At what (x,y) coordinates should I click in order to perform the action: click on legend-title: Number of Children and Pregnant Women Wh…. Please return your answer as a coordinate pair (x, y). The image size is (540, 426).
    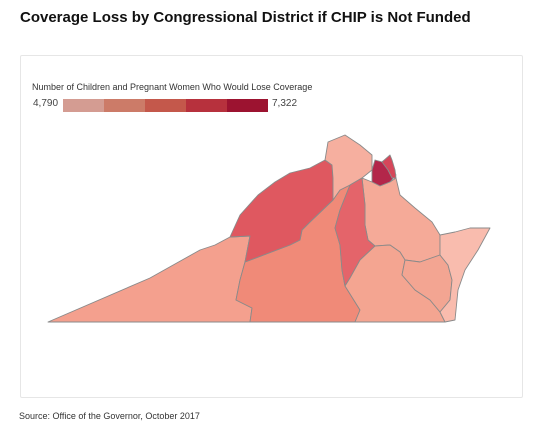
    Looking at the image, I should click on (172, 87).